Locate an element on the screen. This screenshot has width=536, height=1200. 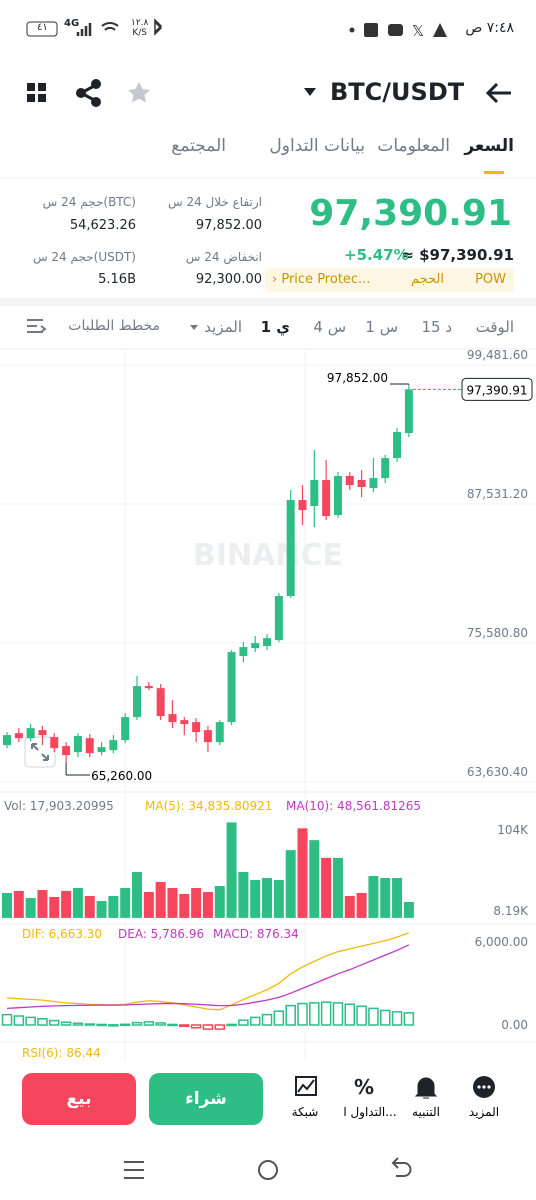
interval: 4 س is located at coordinates (329, 327).